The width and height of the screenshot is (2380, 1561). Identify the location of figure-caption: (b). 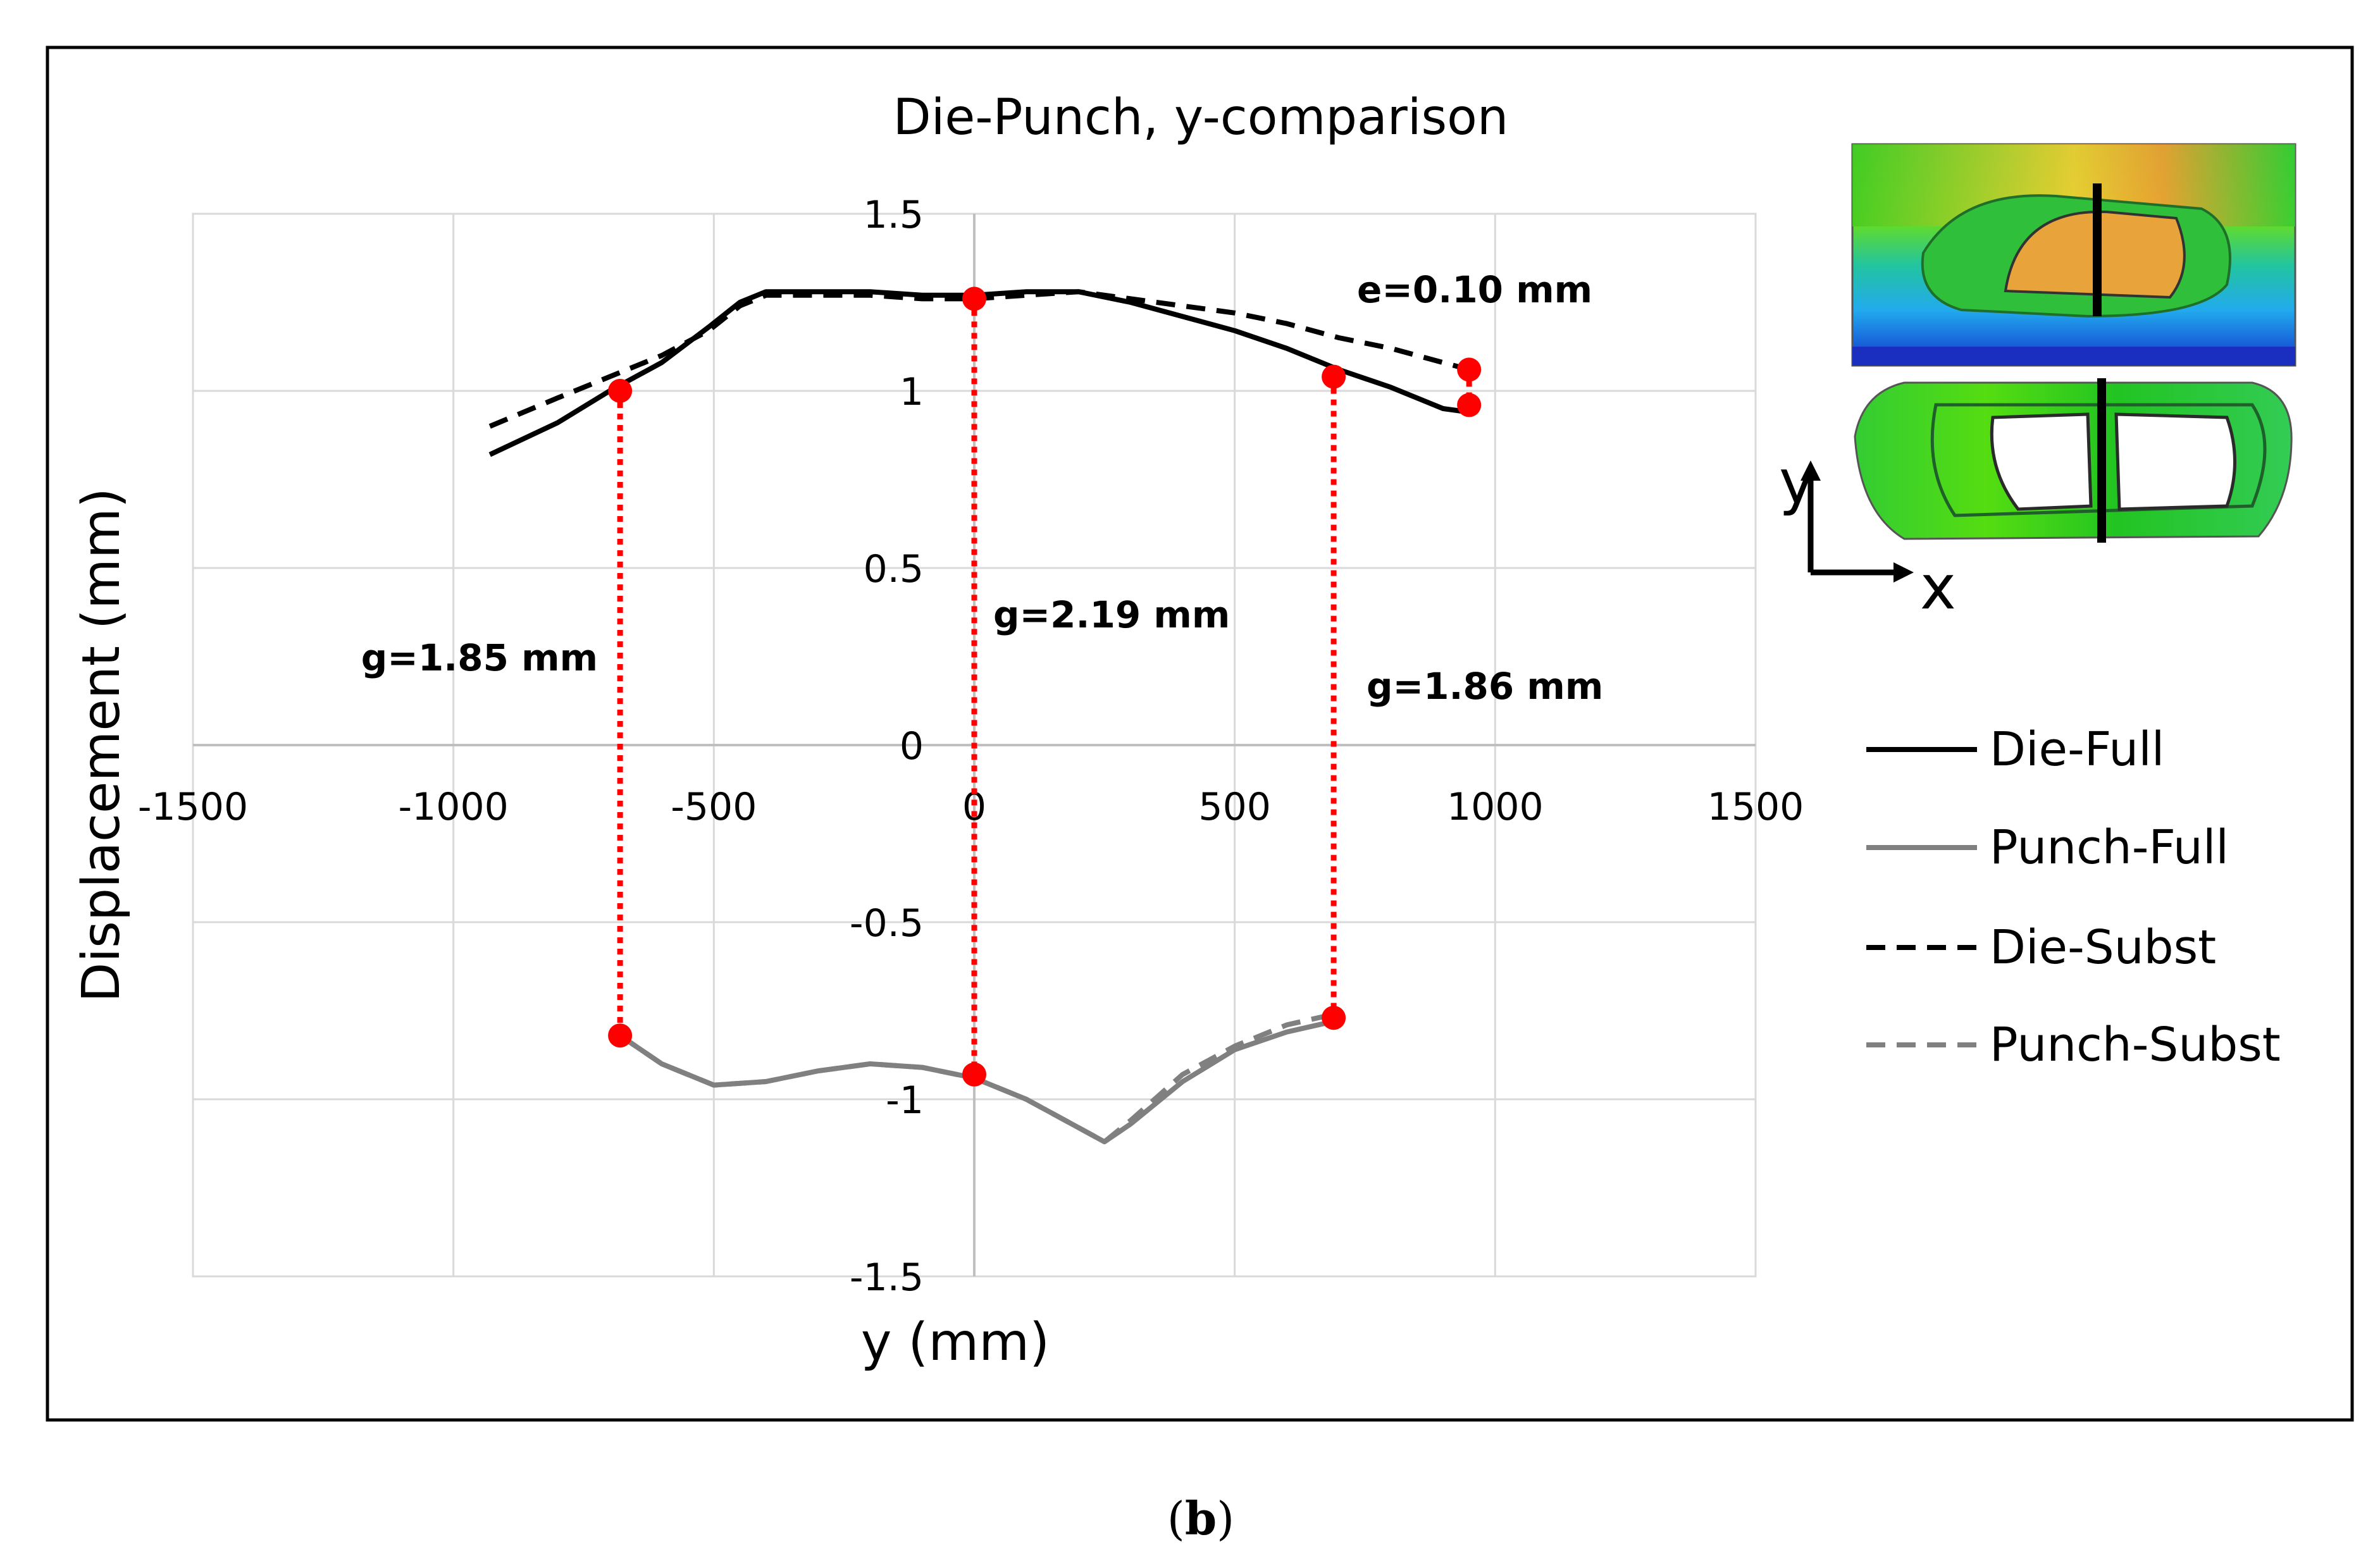
(1201, 1518).